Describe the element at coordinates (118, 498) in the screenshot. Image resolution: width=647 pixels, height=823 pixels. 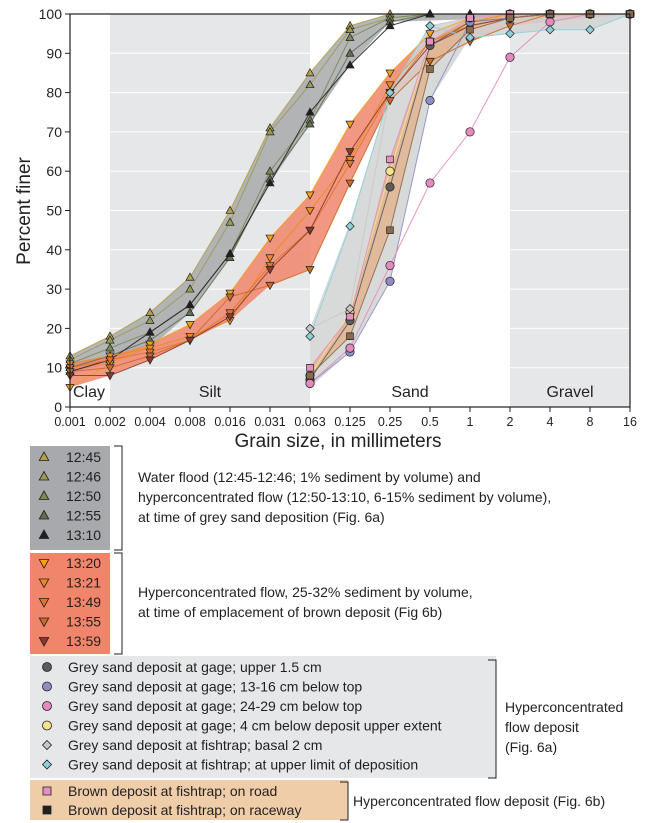
I see `legend-bracket` at that location.